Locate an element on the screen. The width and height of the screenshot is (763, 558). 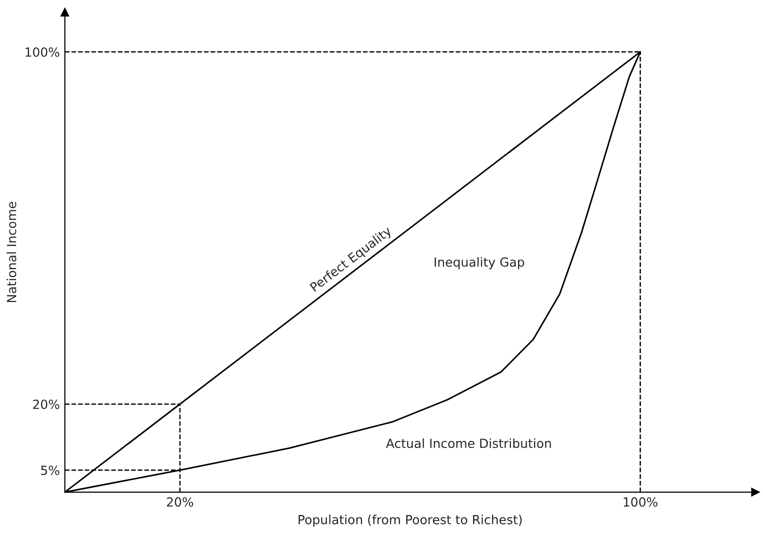
series-label: Actual Income Distribution is located at coordinates (468, 443).